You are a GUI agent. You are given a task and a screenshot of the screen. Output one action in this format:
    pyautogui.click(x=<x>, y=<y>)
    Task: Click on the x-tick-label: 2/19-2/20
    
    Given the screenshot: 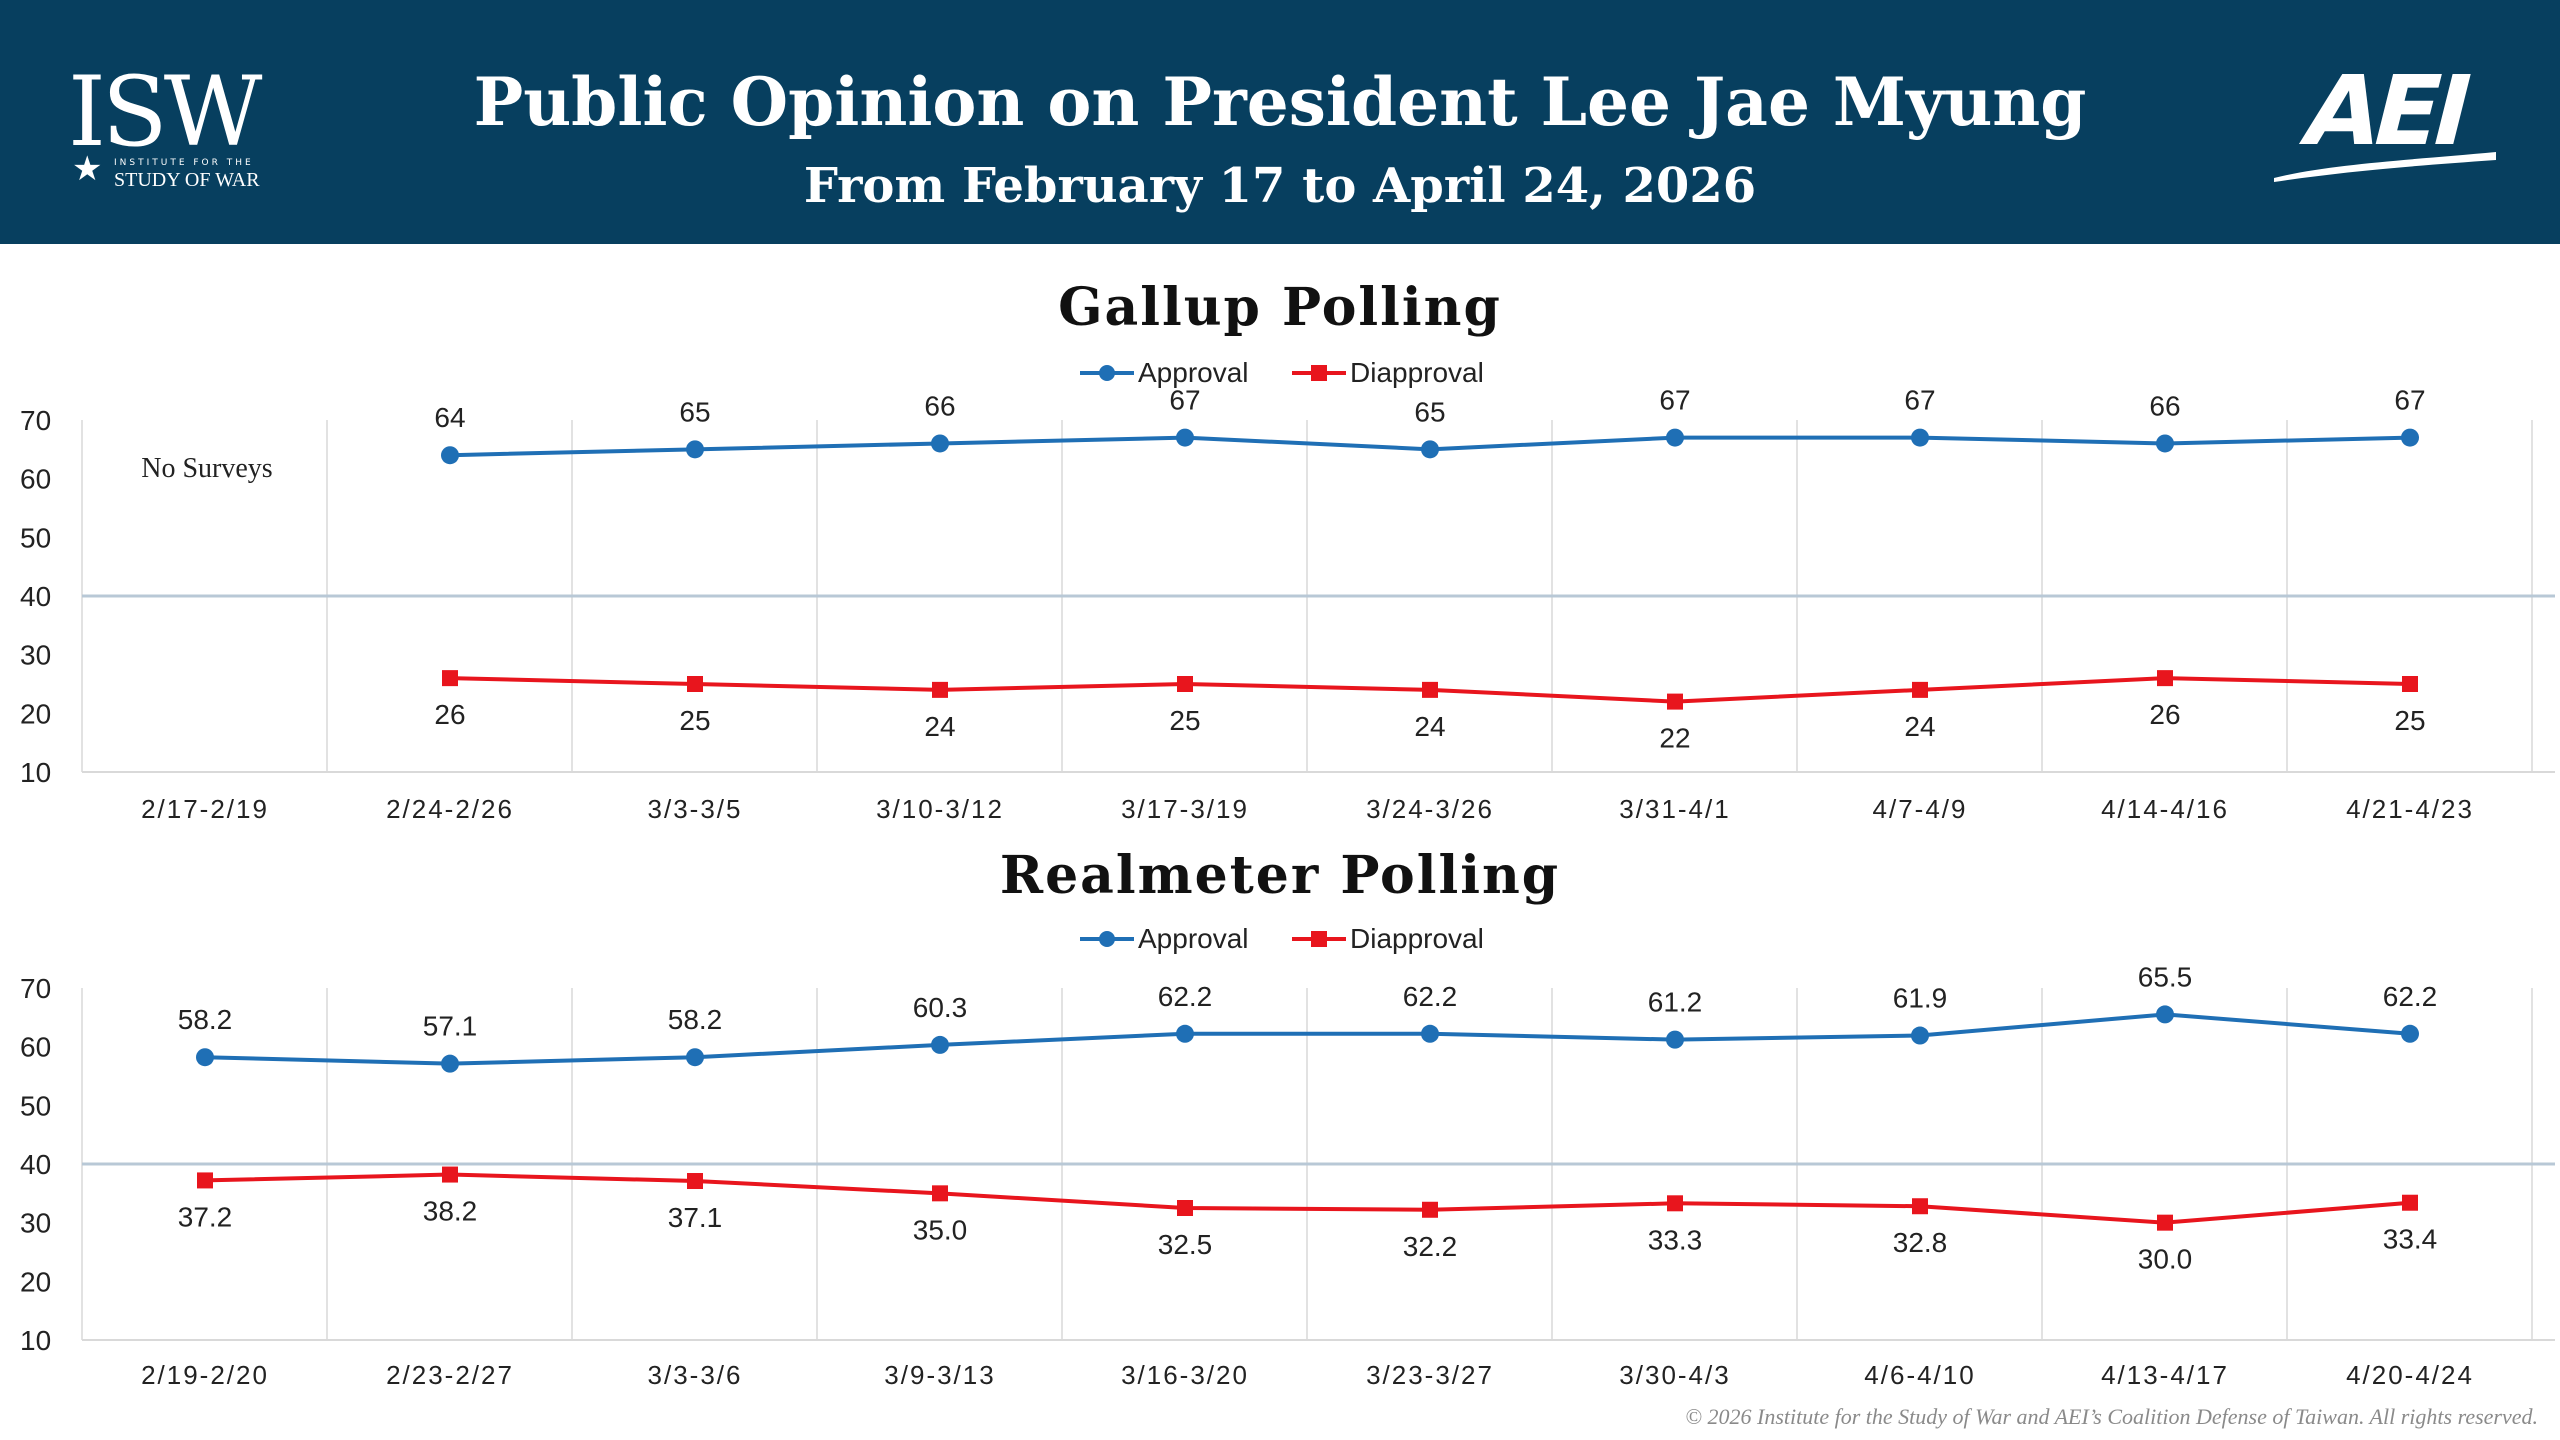 What is the action you would take?
    pyautogui.click(x=205, y=1375)
    